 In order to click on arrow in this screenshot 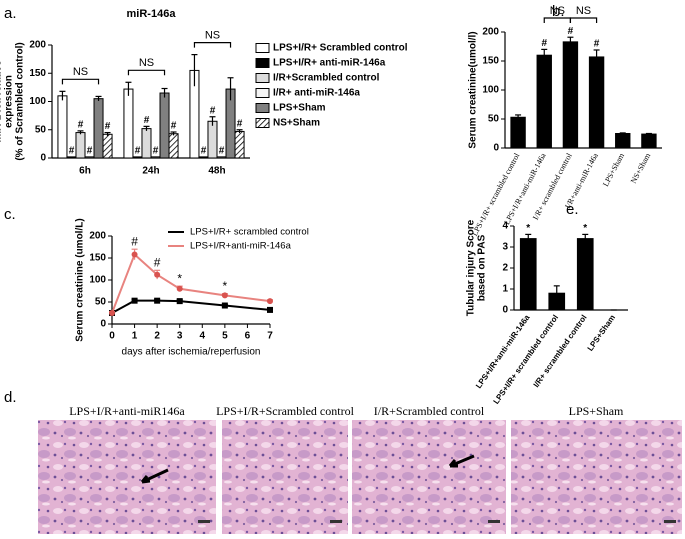, I will do `click(154, 476)`.